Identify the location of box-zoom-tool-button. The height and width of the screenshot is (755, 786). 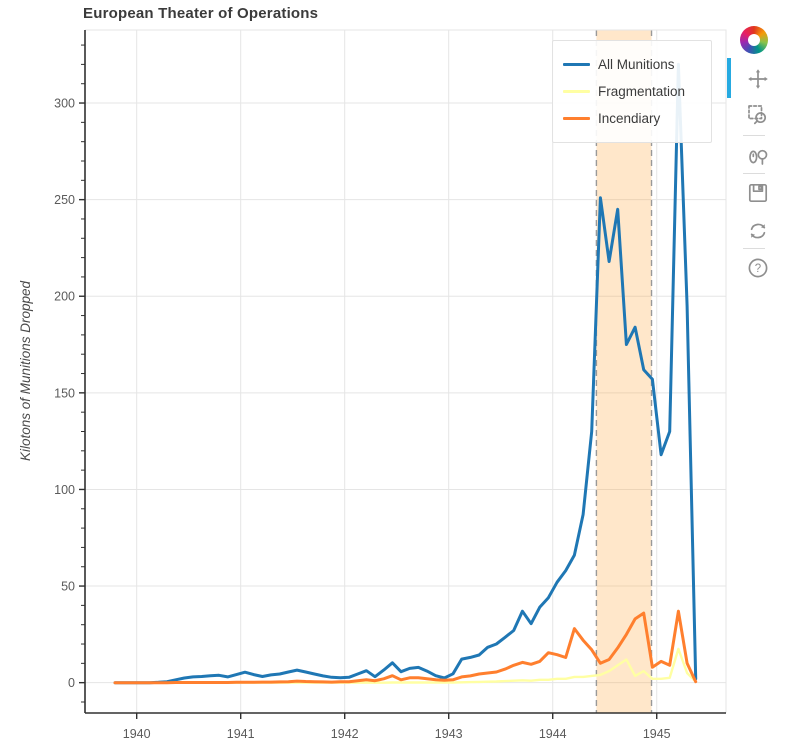
(758, 115).